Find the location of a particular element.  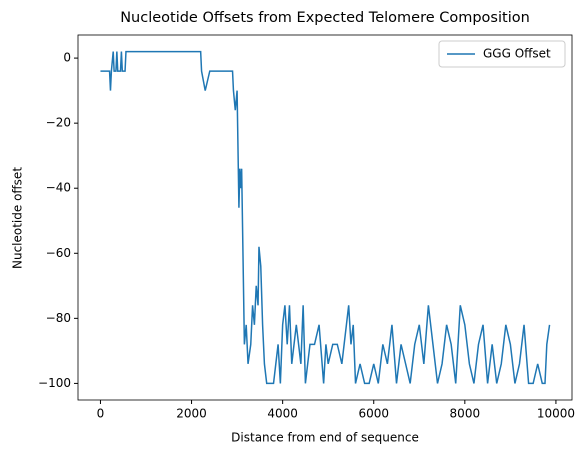

x-tick-label: 4000 is located at coordinates (282, 414).